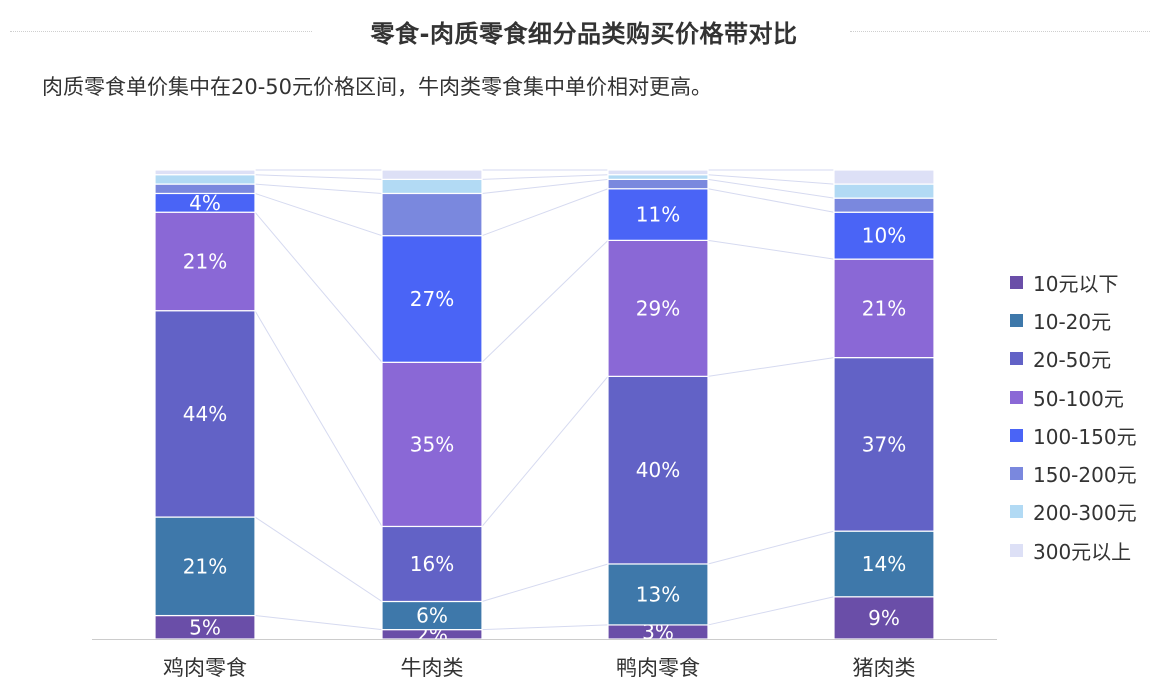 The image size is (1168, 692). I want to click on legend-item: 200-300元, so click(1073, 512).